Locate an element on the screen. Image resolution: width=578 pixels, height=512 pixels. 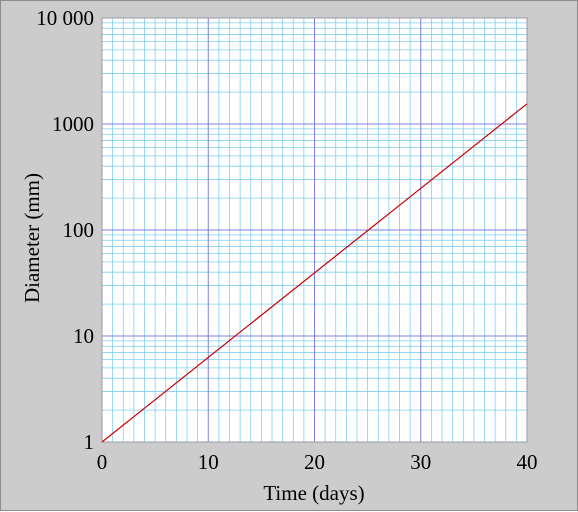
y-tick-labels: 1 10 100 1000 10 000 is located at coordinates (65, 230).